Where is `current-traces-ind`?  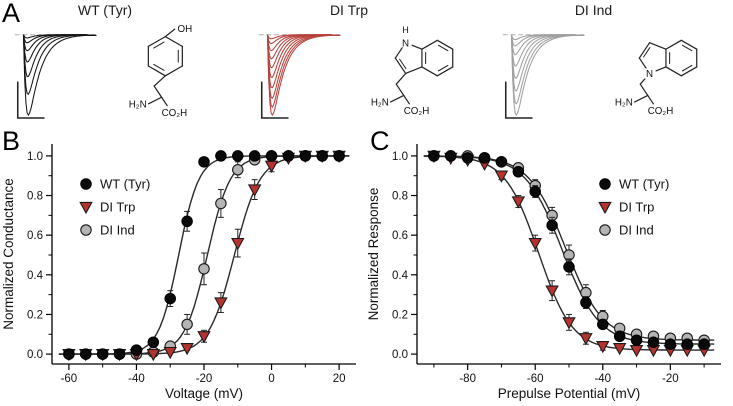
current-traces-ind is located at coordinates (543, 76).